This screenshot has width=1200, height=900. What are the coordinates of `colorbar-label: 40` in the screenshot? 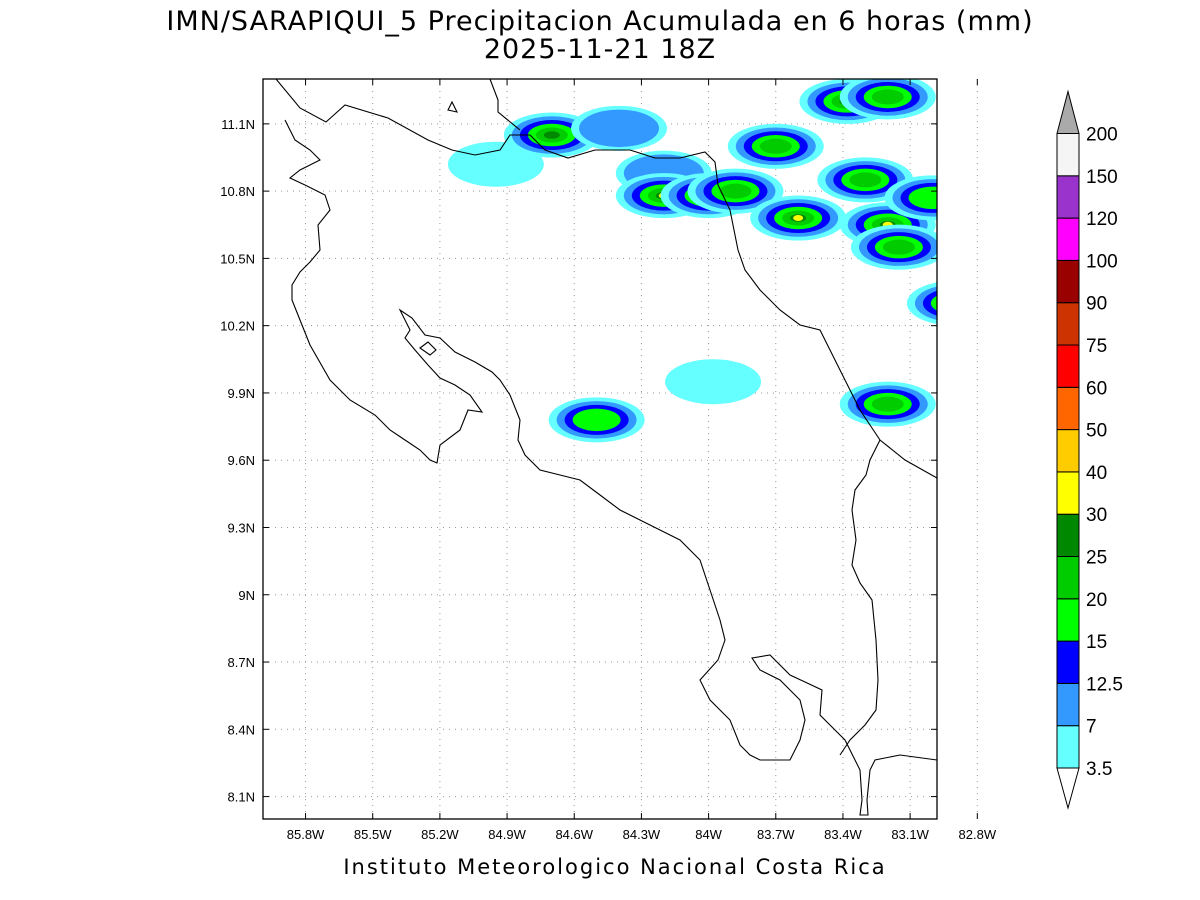 It's located at (1096, 473).